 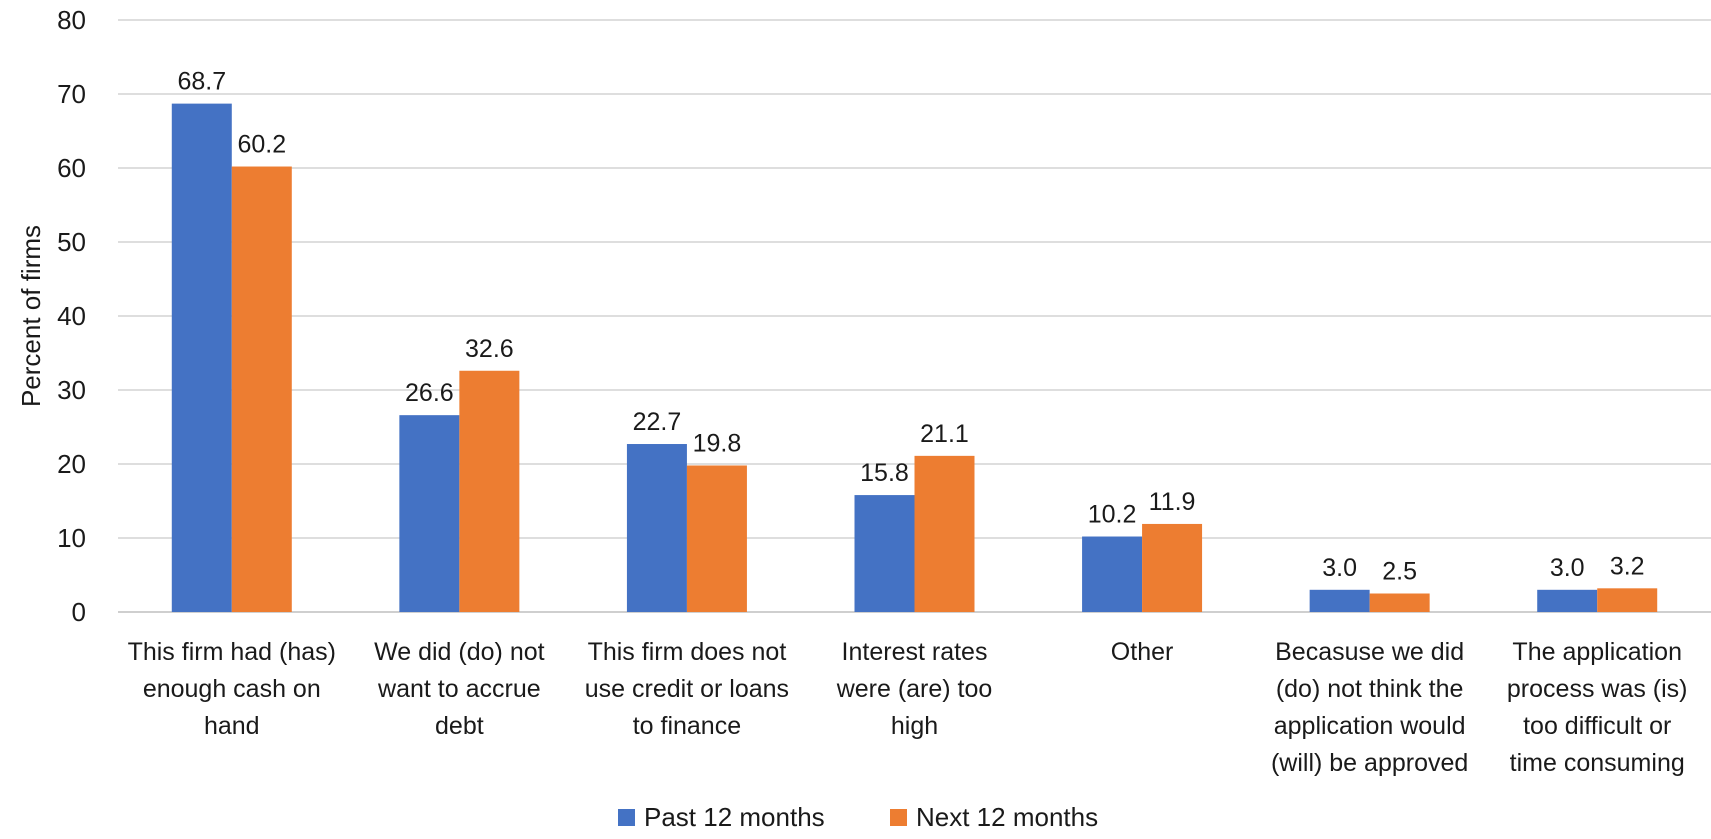 What do you see at coordinates (717, 443) in the screenshot?
I see `data-label: 19.8` at bounding box center [717, 443].